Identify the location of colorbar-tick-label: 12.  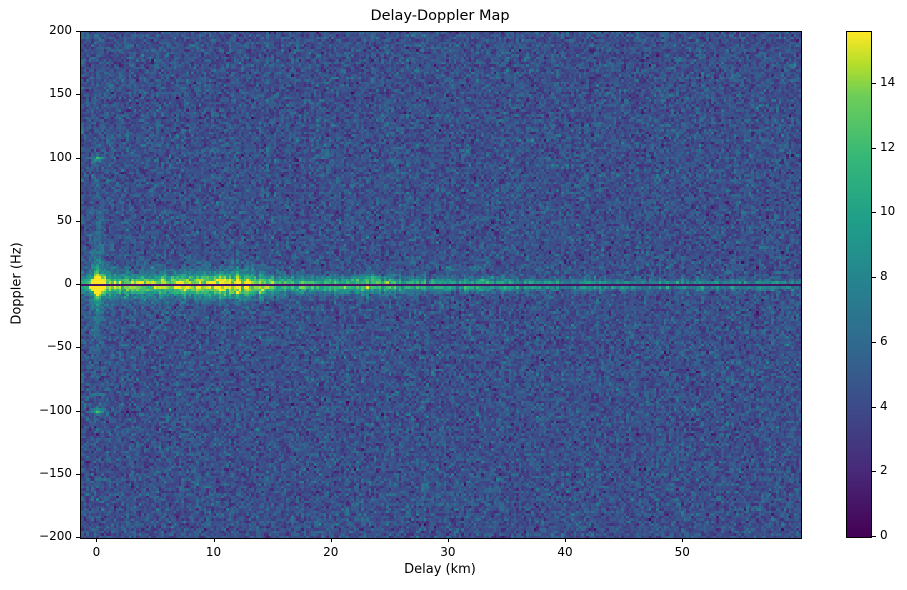
(888, 146).